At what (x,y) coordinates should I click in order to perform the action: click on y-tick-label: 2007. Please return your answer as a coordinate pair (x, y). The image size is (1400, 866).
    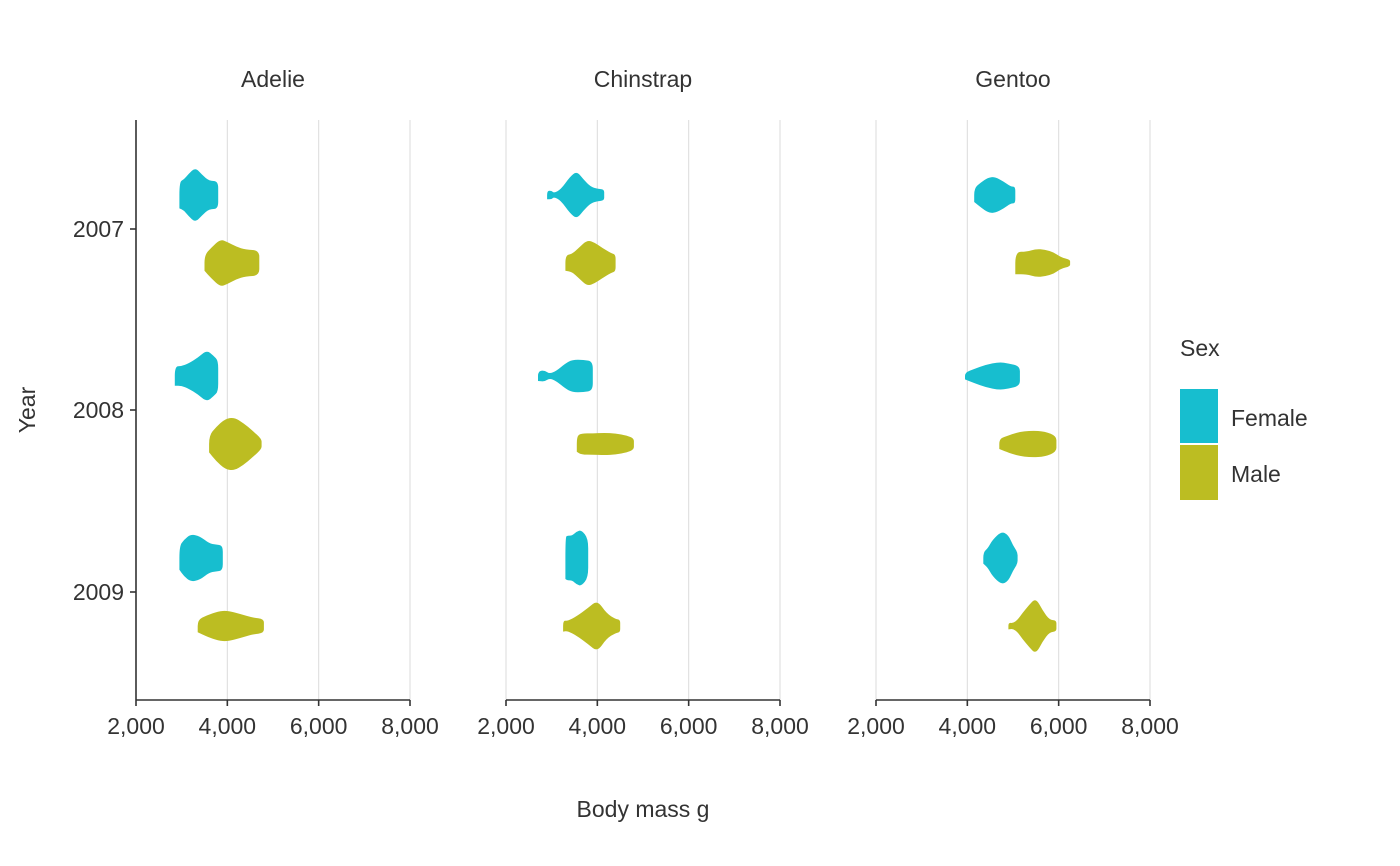
    Looking at the image, I should click on (98, 229).